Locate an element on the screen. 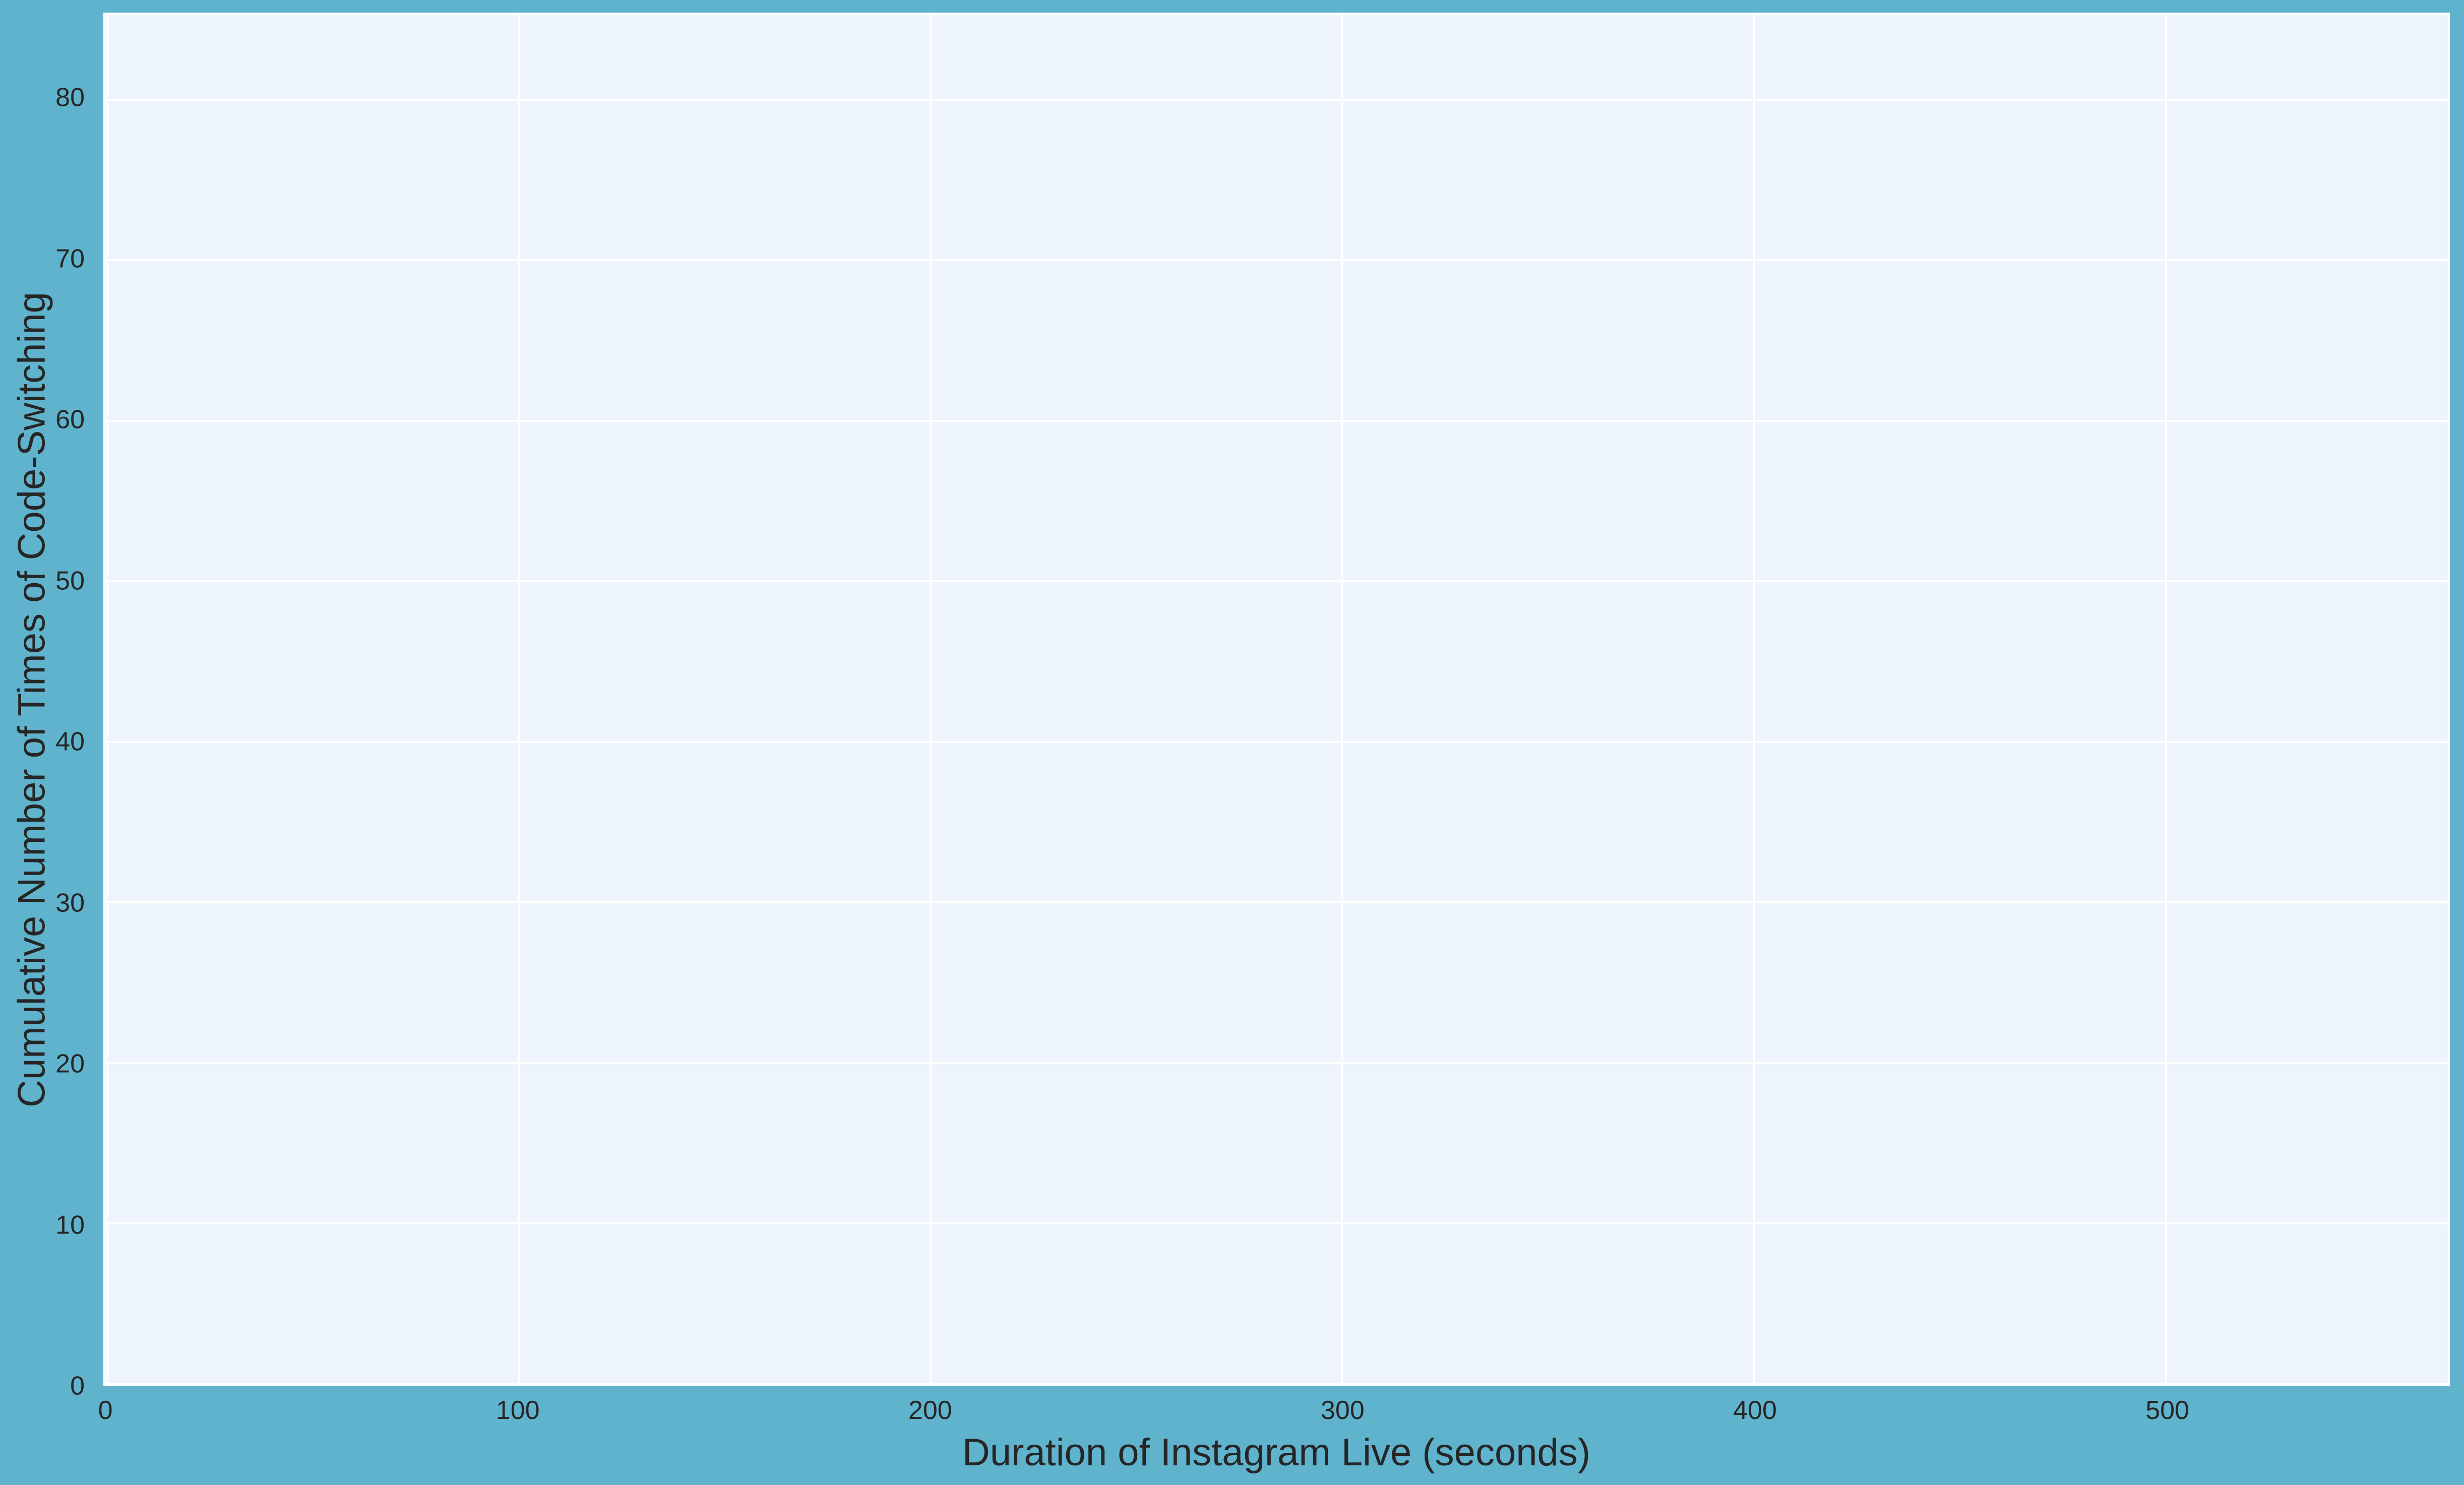 Image resolution: width=2464 pixels, height=1485 pixels. y-tick-label: 10 is located at coordinates (70, 1225).